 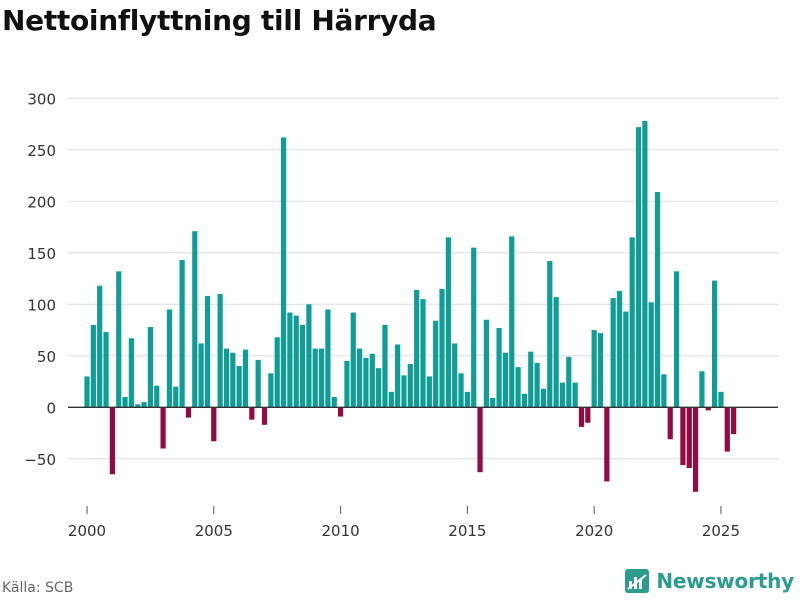 What do you see at coordinates (87, 531) in the screenshot?
I see `x-tick-label: 2000` at bounding box center [87, 531].